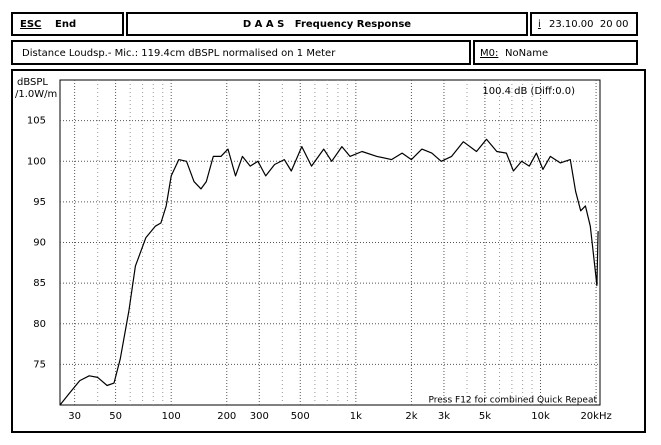 The image size is (661, 445). What do you see at coordinates (115, 416) in the screenshot?
I see `x-tick-label: 50` at bounding box center [115, 416].